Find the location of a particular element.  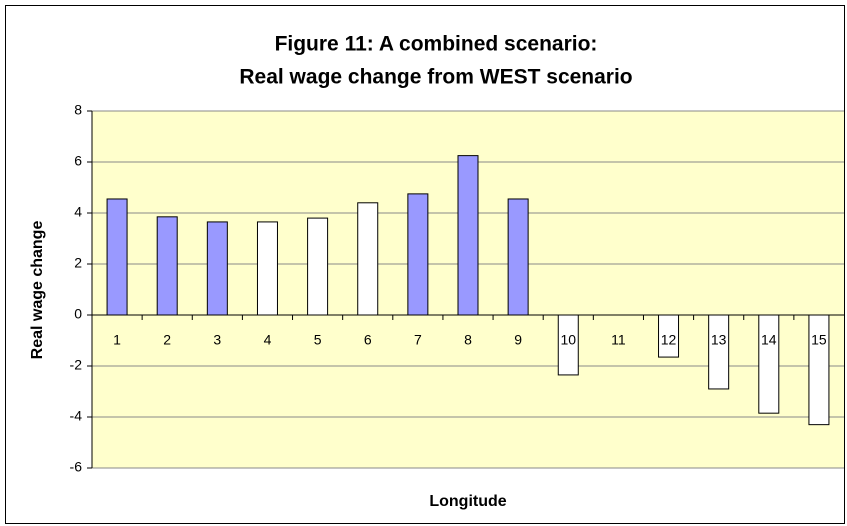

y-tick-label: -6 is located at coordinates (76, 467).